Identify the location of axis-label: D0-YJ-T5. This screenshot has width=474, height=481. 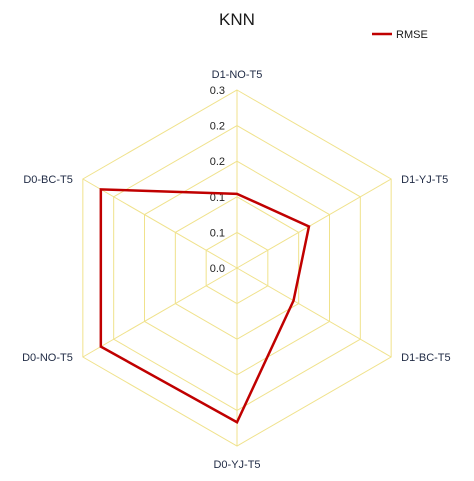
(236, 465).